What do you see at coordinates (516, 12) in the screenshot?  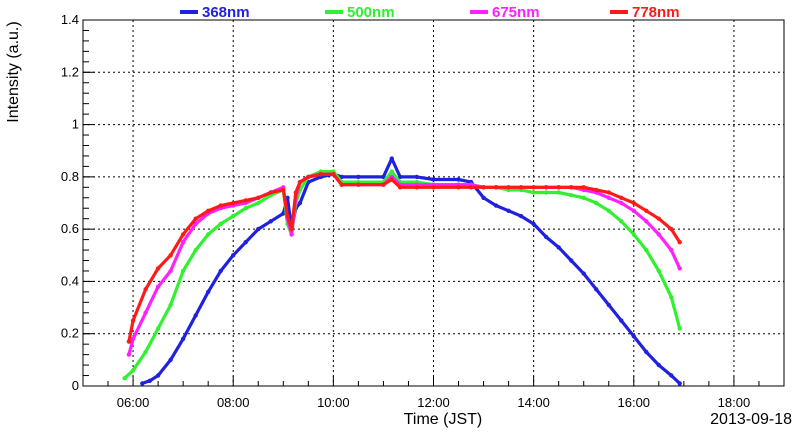 I see `legend-label-675nm: 675nm` at bounding box center [516, 12].